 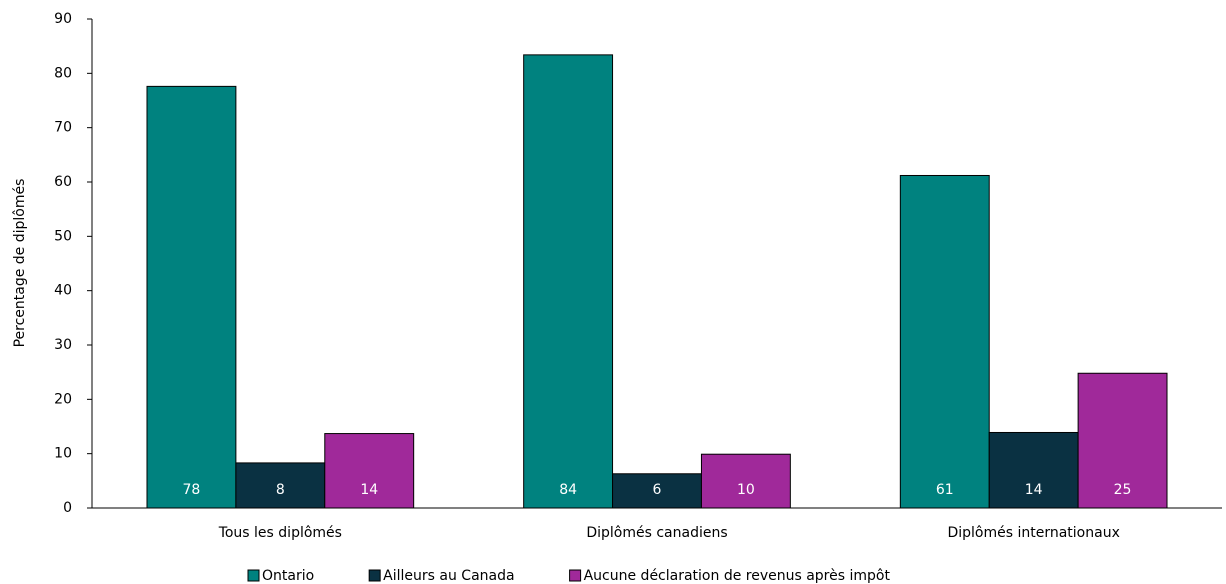 What do you see at coordinates (746, 490) in the screenshot?
I see `data-label: 10` at bounding box center [746, 490].